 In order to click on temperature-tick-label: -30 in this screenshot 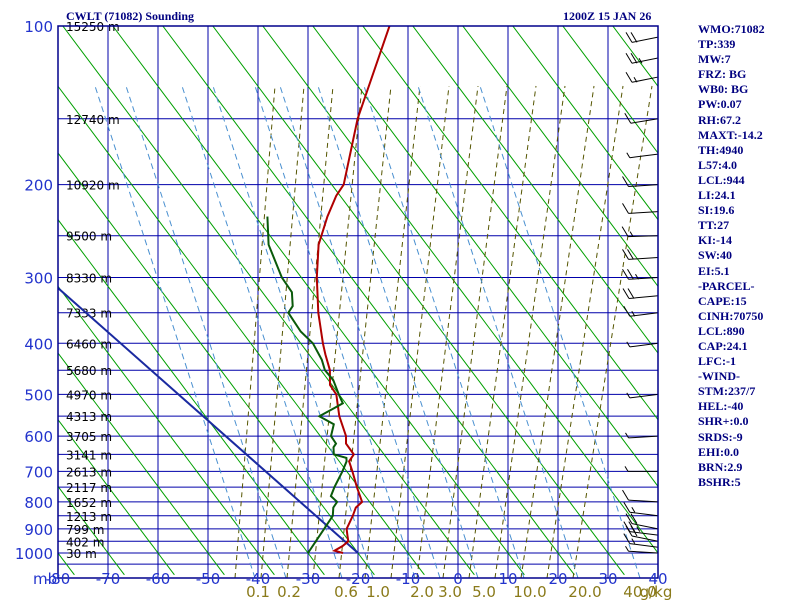, I will do `click(308, 579)`.